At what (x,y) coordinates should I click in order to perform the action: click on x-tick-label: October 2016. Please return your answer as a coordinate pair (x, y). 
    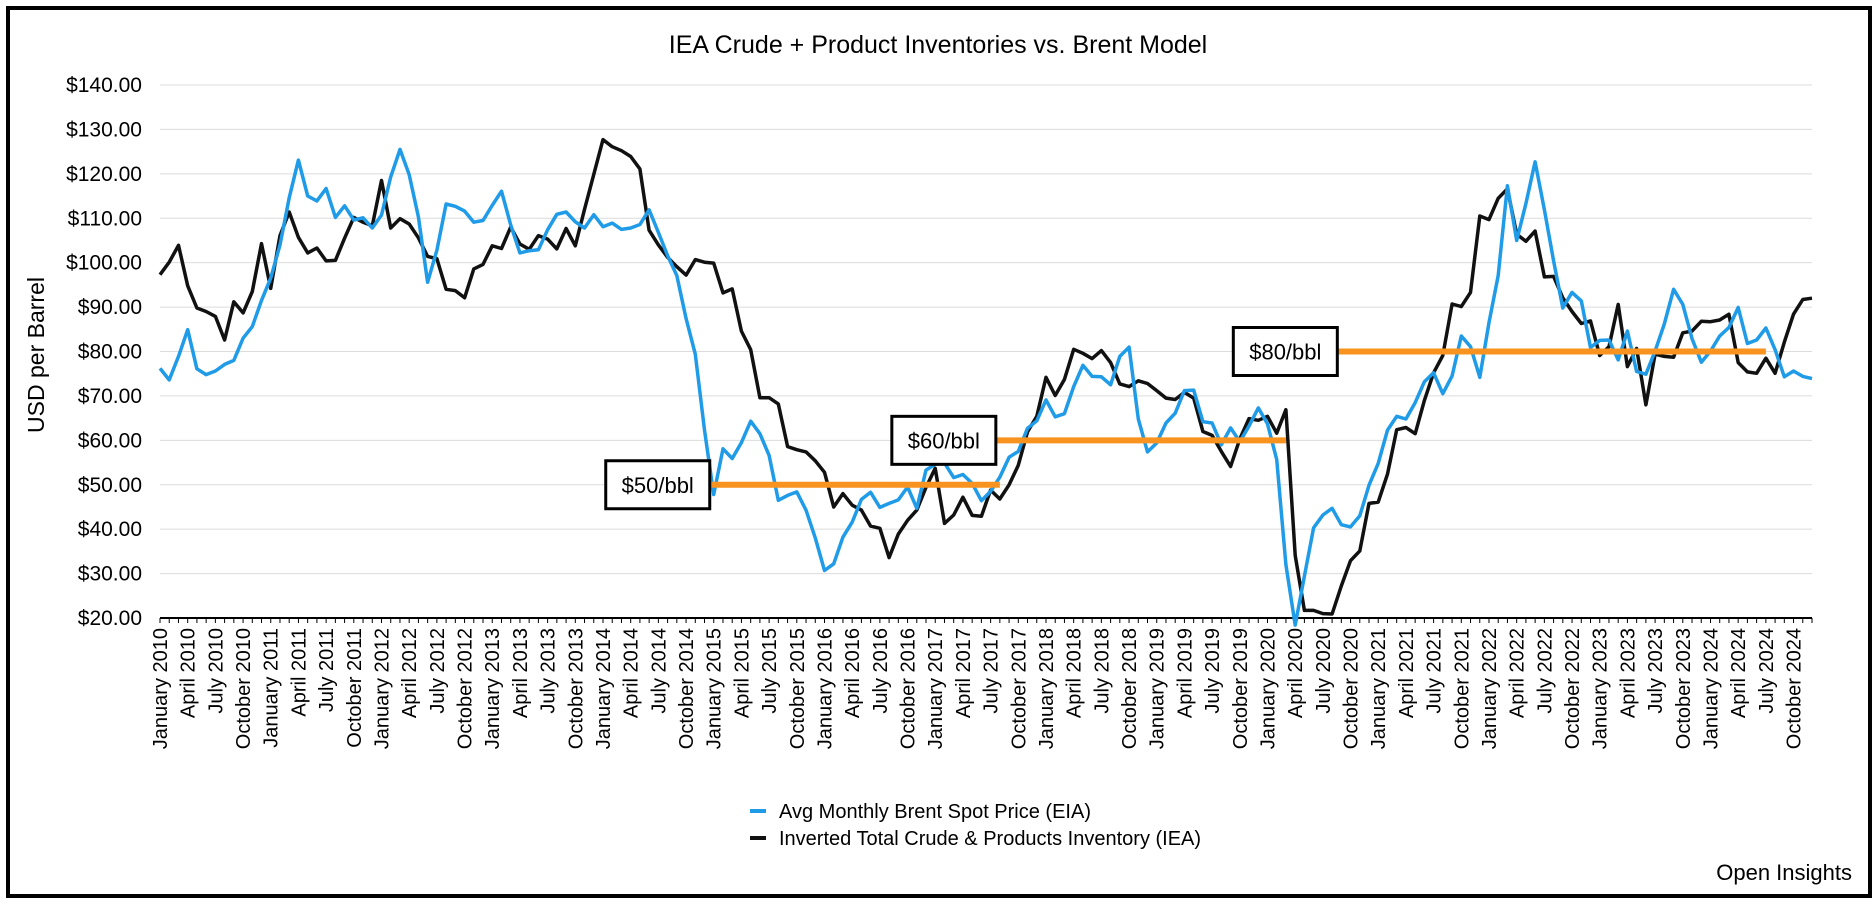
    Looking at the image, I should click on (909, 688).